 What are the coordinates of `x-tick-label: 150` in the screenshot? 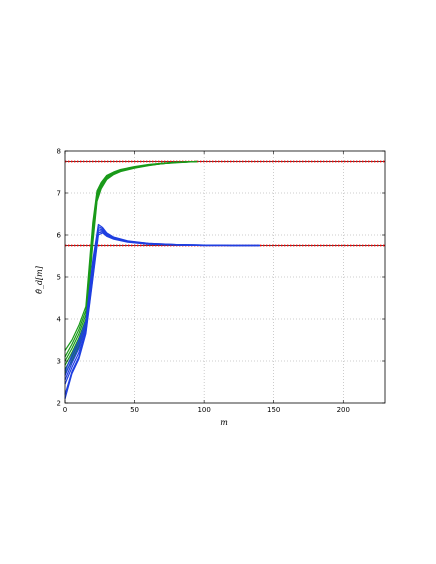 It's located at (273, 410).